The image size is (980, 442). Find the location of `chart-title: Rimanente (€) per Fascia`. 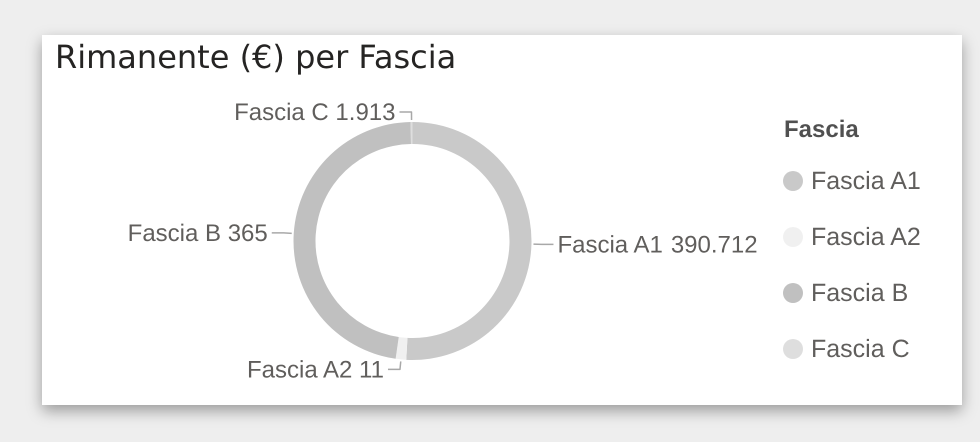

chart-title: Rimanente (€) per Fascia is located at coordinates (255, 57).